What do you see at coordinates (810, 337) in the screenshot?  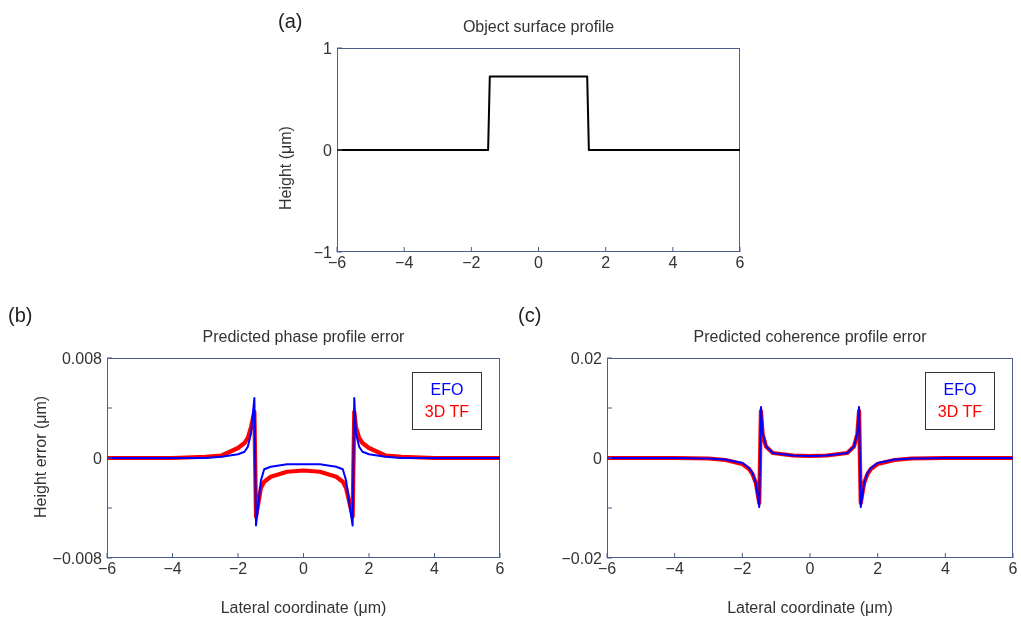 I see `chart-title: Predicted coherence profile error` at bounding box center [810, 337].